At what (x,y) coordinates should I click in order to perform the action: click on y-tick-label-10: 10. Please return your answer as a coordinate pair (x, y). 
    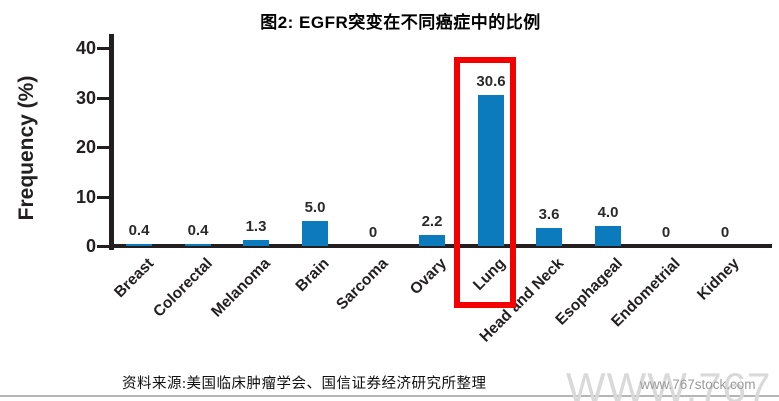
    Looking at the image, I should click on (85, 196).